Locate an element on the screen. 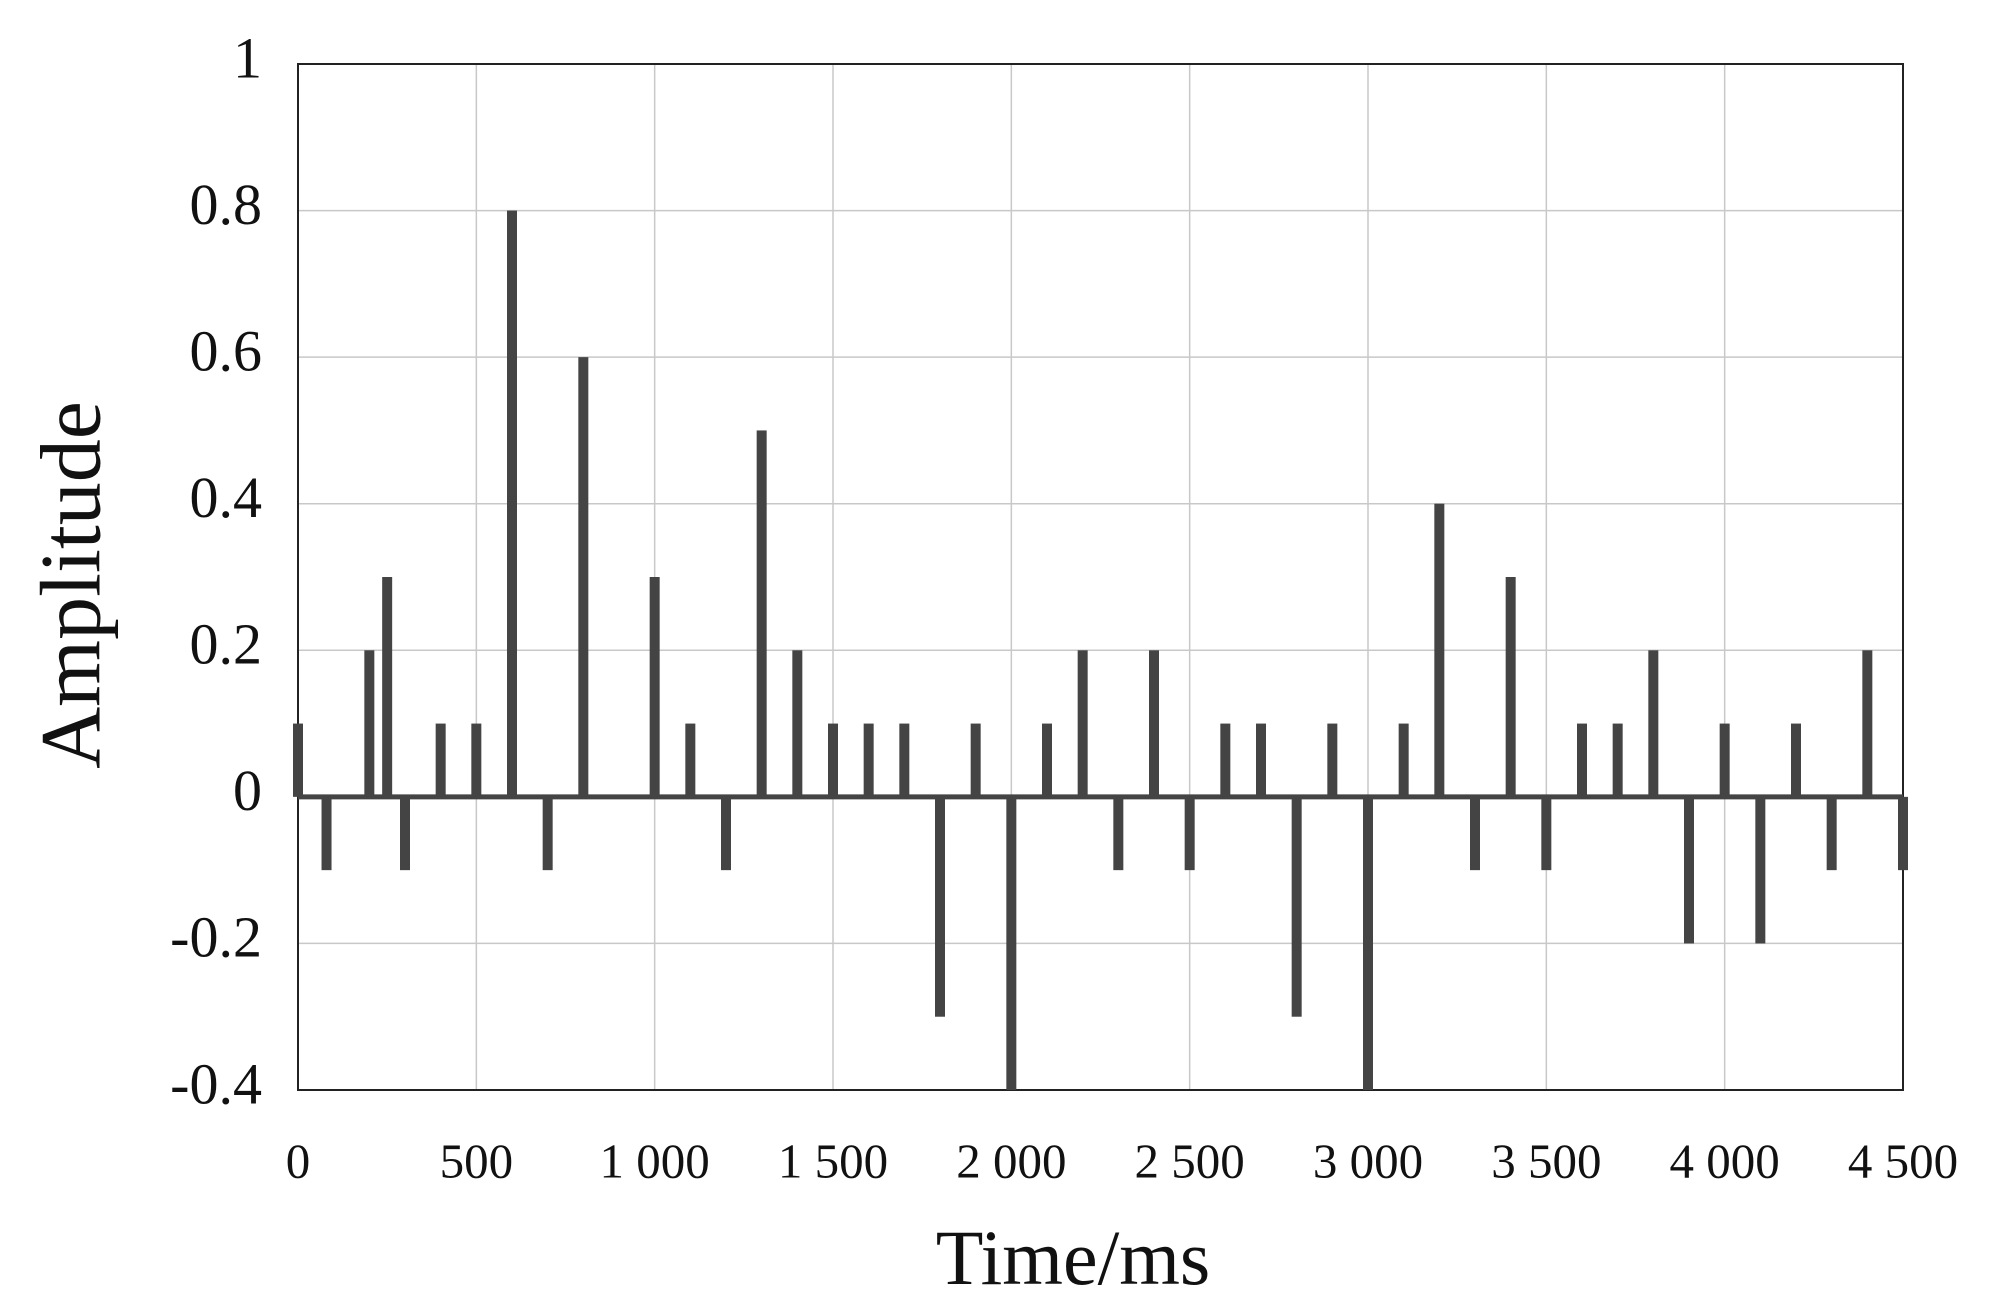  y-axis-title: Amplitude is located at coordinates (71, 585).